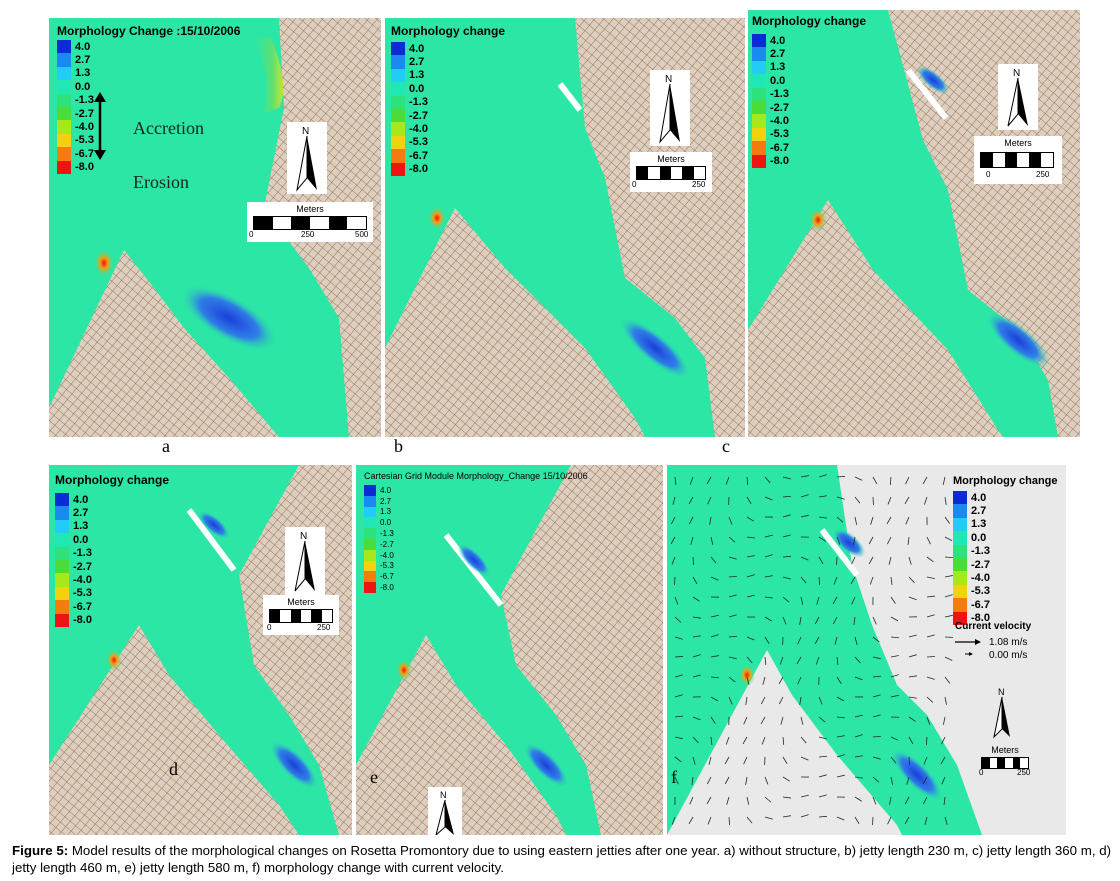 This screenshot has width=1120, height=881. I want to click on panel-c-label: c, so click(726, 446).